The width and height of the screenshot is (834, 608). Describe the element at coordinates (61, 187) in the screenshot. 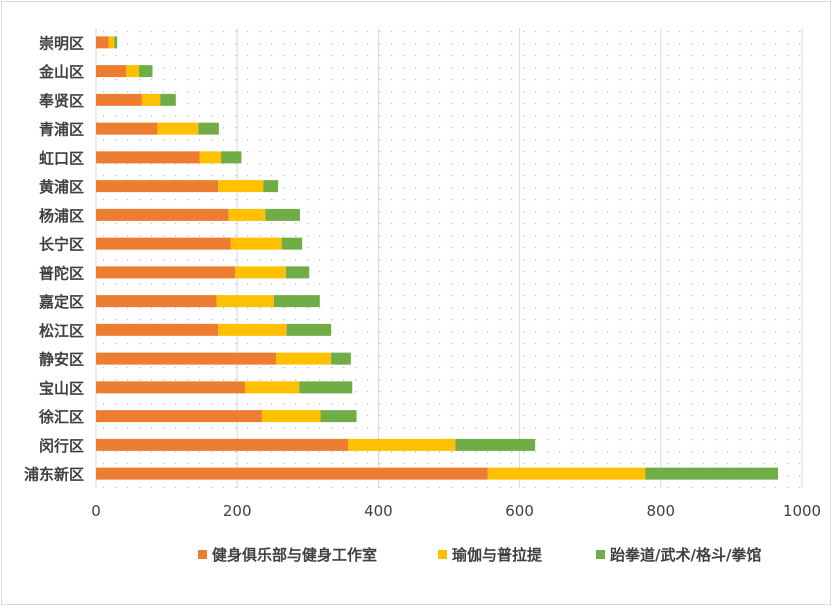

I see `category-label: 黄浦区` at that location.